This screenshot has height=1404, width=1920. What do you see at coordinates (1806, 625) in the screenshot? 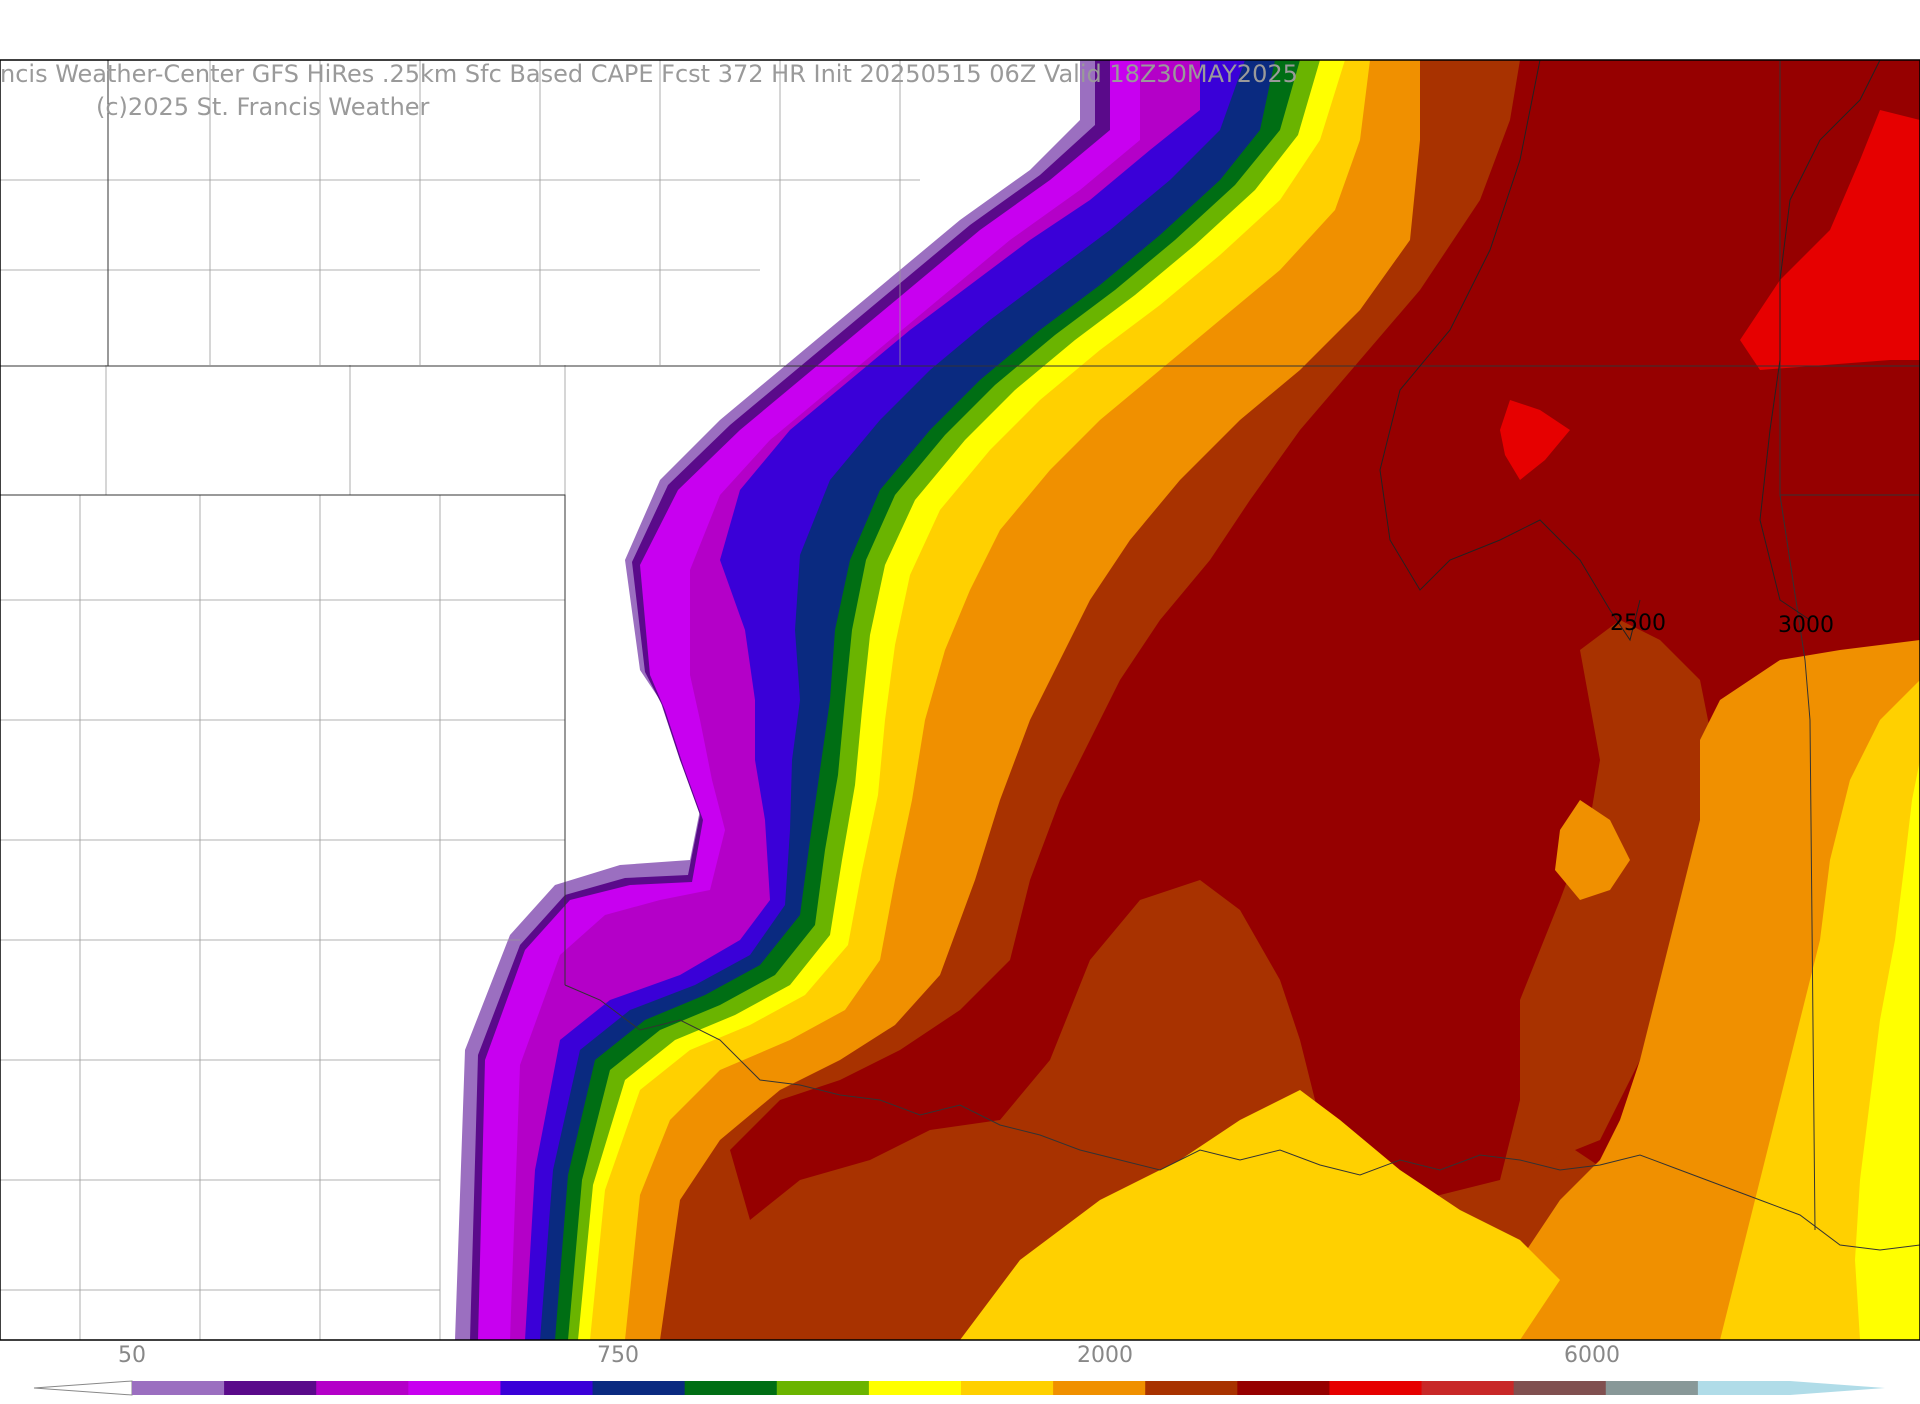
I see `contour-label-3000: 3000` at bounding box center [1806, 625].